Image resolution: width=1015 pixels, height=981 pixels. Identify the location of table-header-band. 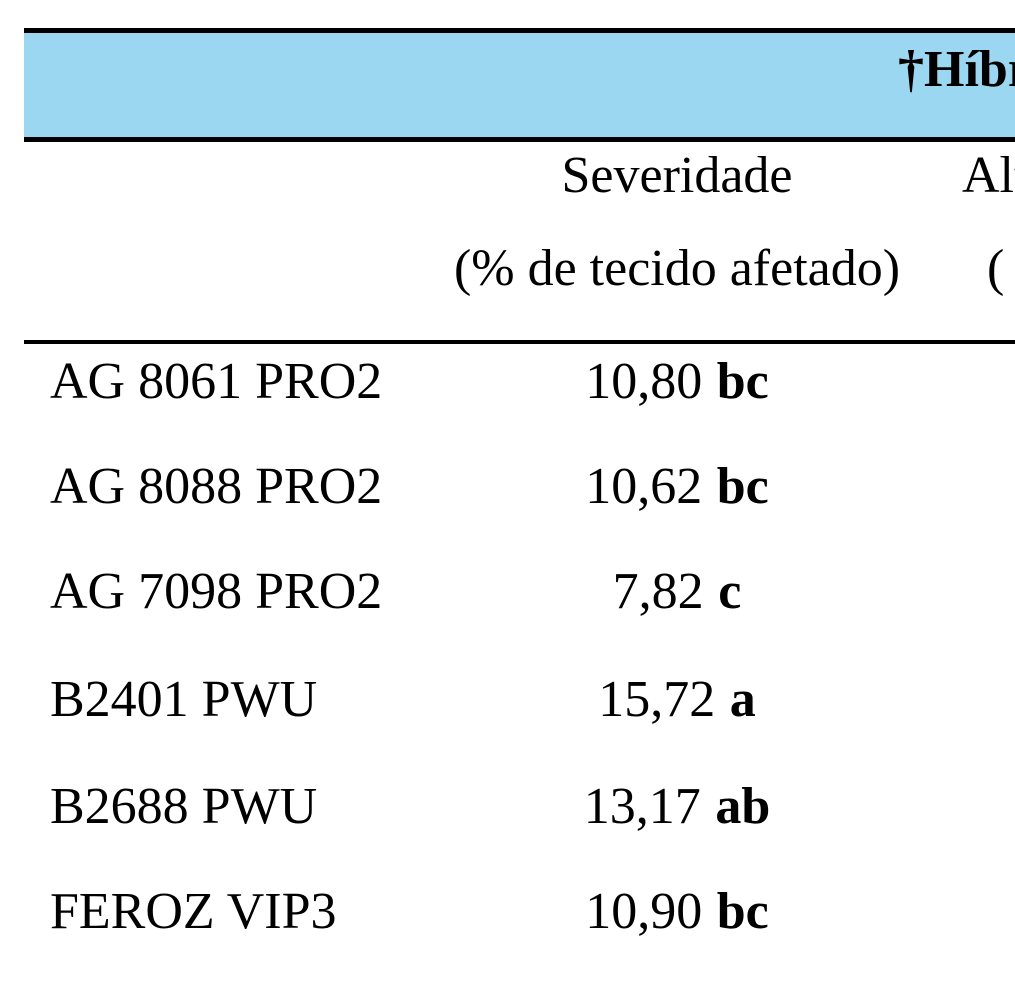
(519, 85).